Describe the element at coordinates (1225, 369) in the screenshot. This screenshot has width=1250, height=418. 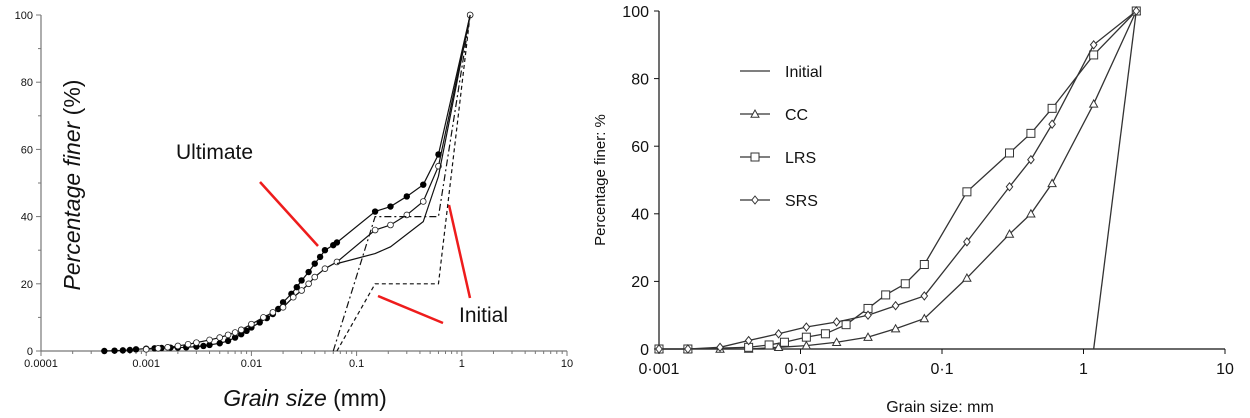
I see `right-x-tick-label: 10` at that location.